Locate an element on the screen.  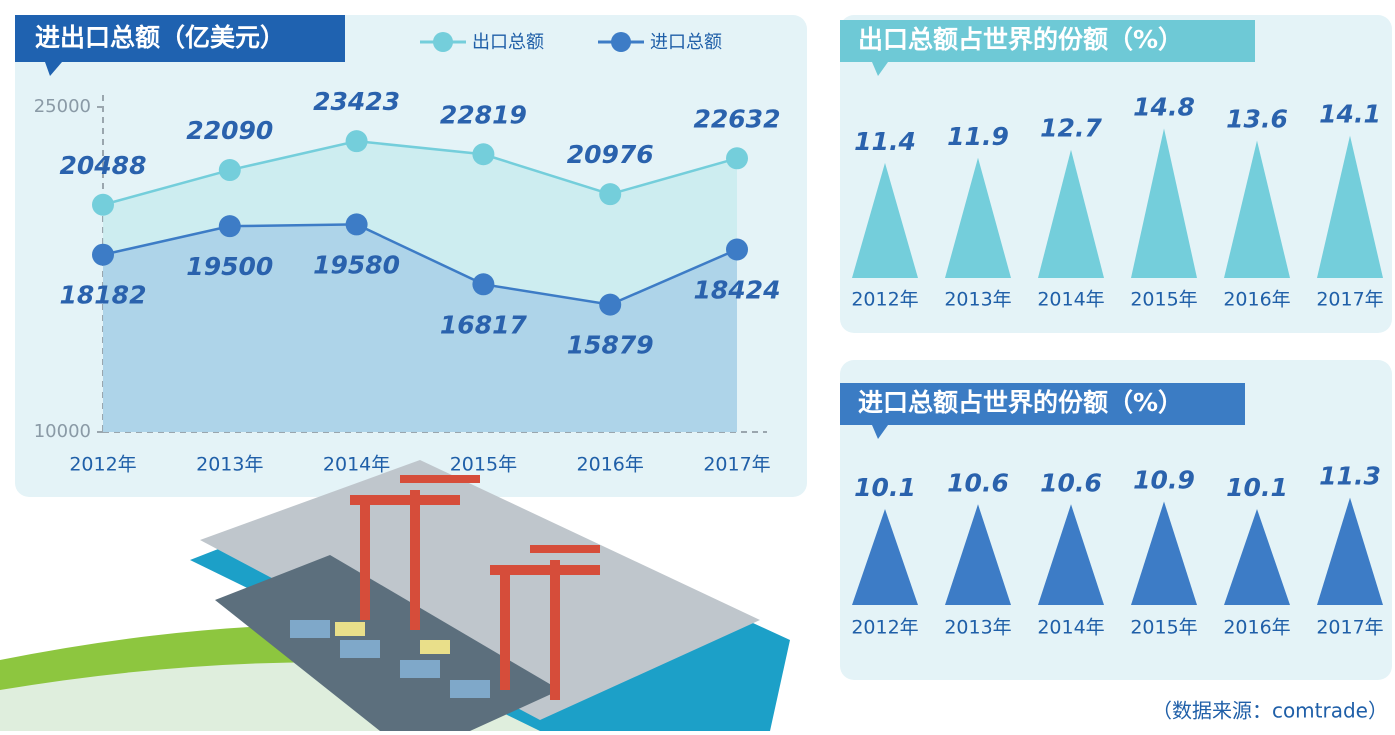
value-label: 22819 is located at coordinates (483, 114).